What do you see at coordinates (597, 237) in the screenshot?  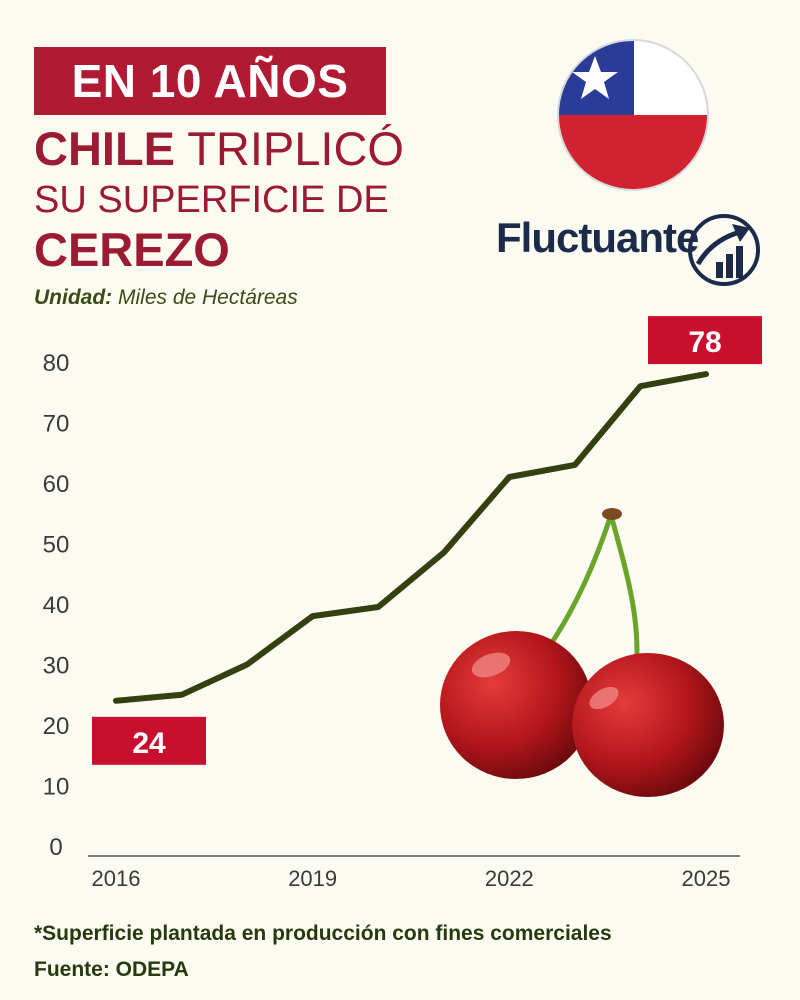 I see `brand-name: Fluctuante` at bounding box center [597, 237].